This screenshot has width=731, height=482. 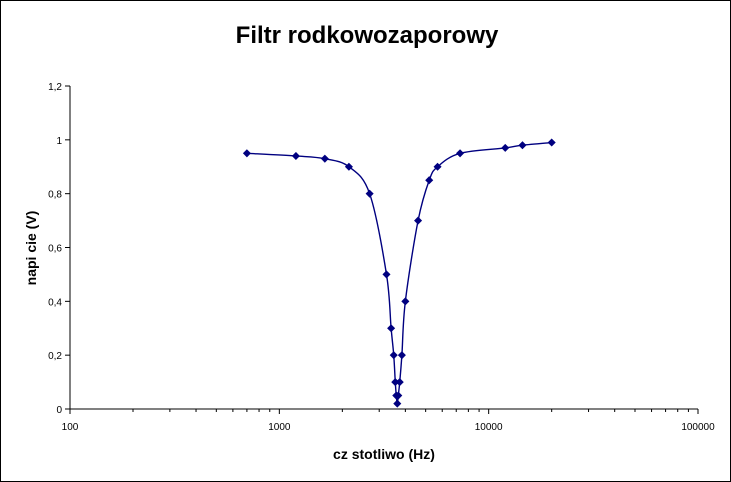 What do you see at coordinates (489, 427) in the screenshot?
I see `x-tick-label: 10000` at bounding box center [489, 427].